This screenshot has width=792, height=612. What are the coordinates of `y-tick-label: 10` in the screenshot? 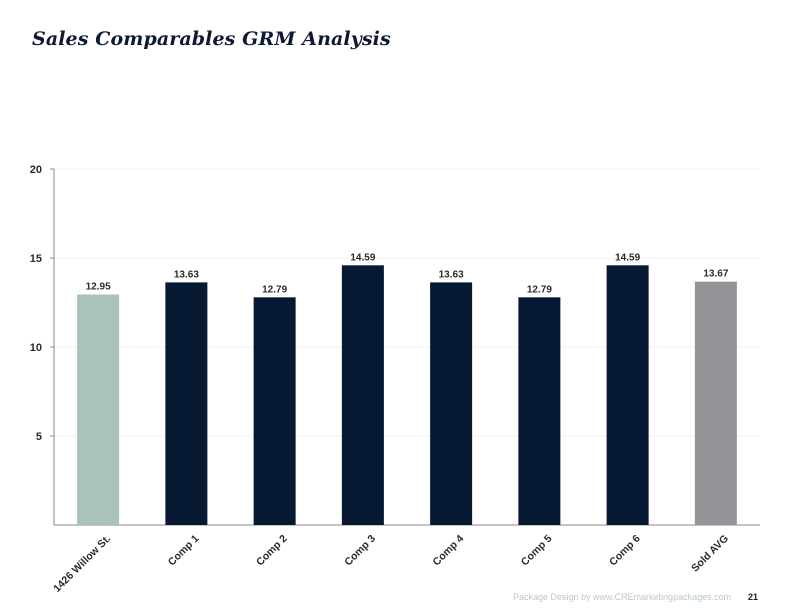 It's located at (36, 348).